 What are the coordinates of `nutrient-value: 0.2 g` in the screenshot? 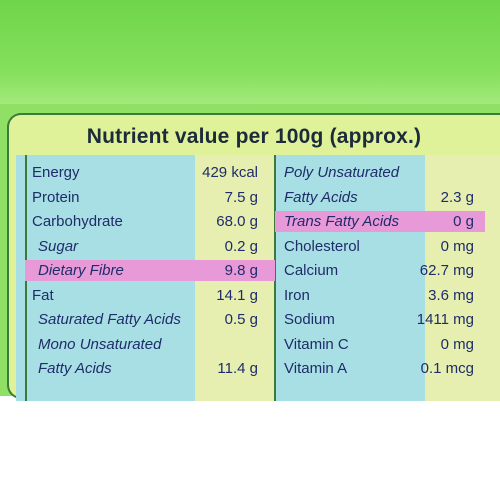 It's located at (241, 246).